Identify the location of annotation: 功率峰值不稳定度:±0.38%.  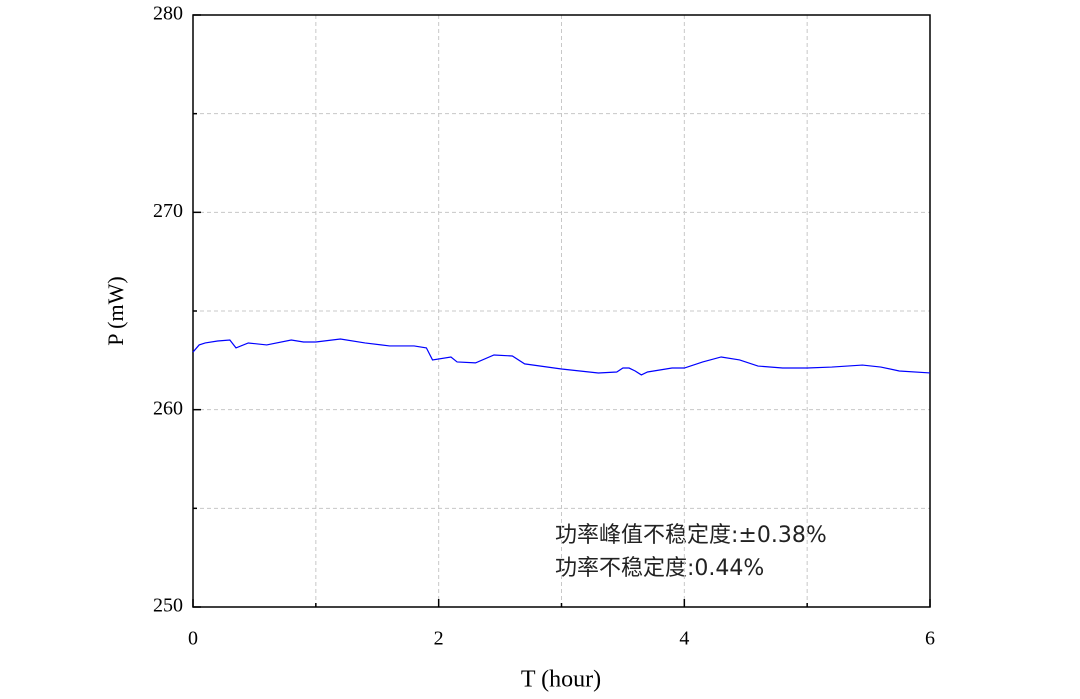
(691, 535).